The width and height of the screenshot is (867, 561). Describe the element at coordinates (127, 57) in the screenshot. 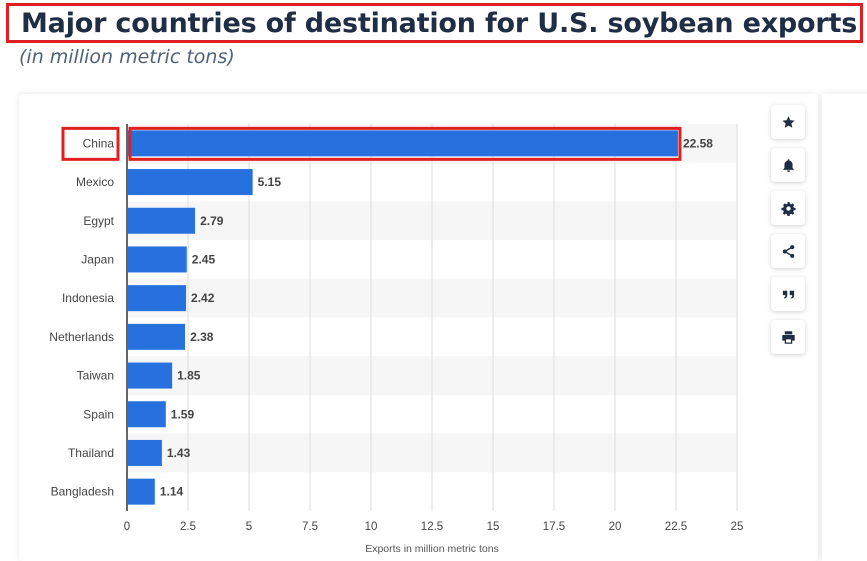

I see `page-subtitle: (in million metric tons)` at that location.